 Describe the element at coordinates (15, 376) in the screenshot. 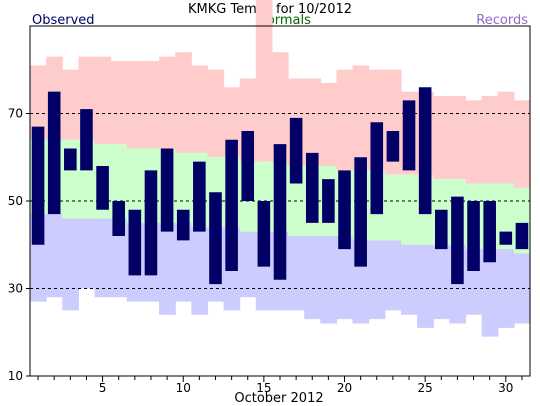

I see `y-tick-label: 10` at that location.